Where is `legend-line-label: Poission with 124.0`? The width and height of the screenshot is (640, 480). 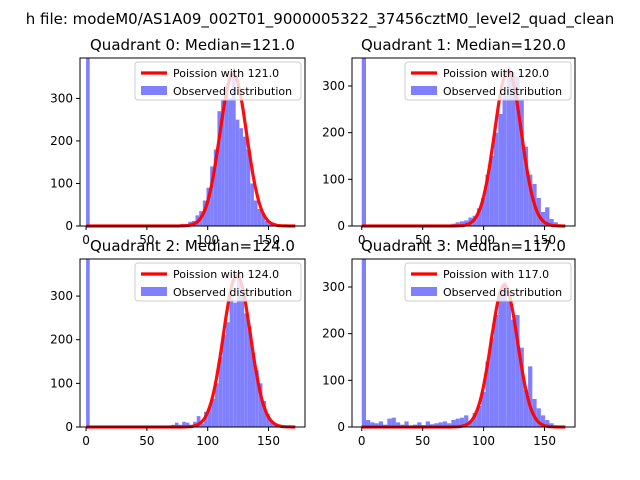 legend-line-label: Poission with 124.0 is located at coordinates (226, 274).